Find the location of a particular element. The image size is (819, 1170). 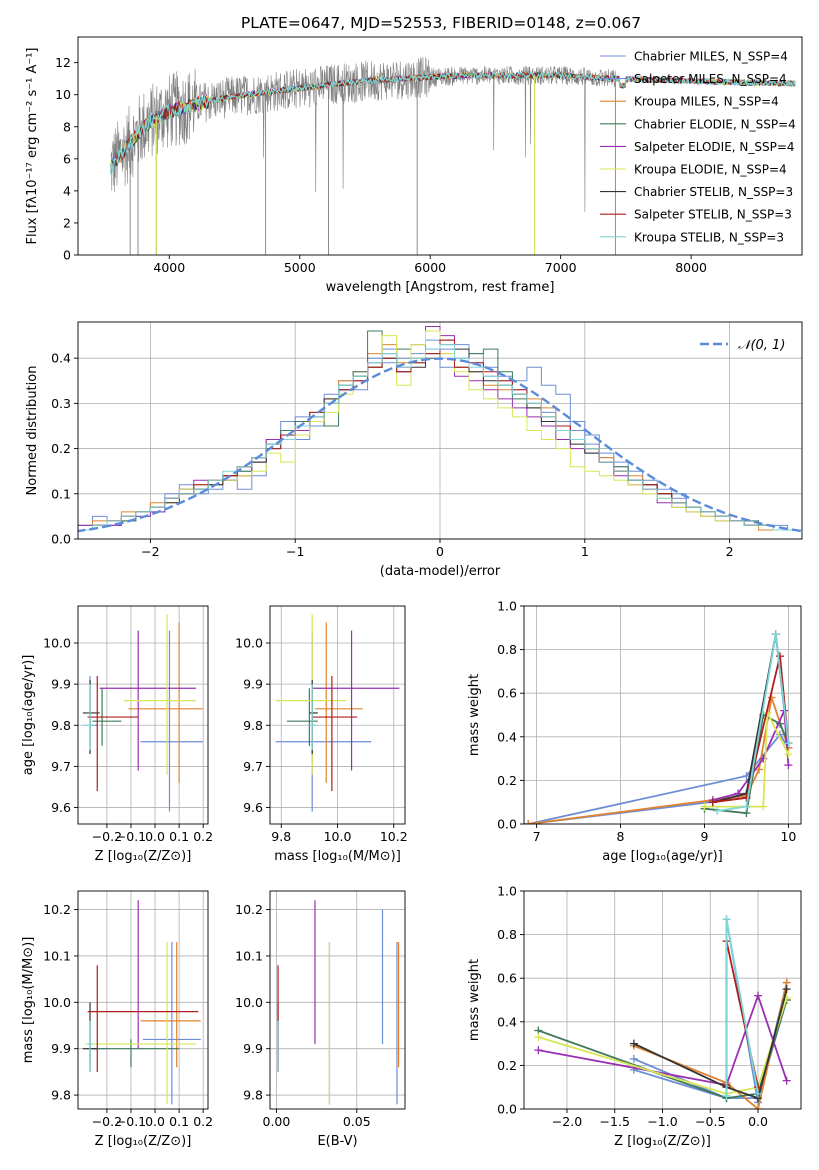

legend-label: Salpeter ELODIE, N_SSP=4 is located at coordinates (714, 147).